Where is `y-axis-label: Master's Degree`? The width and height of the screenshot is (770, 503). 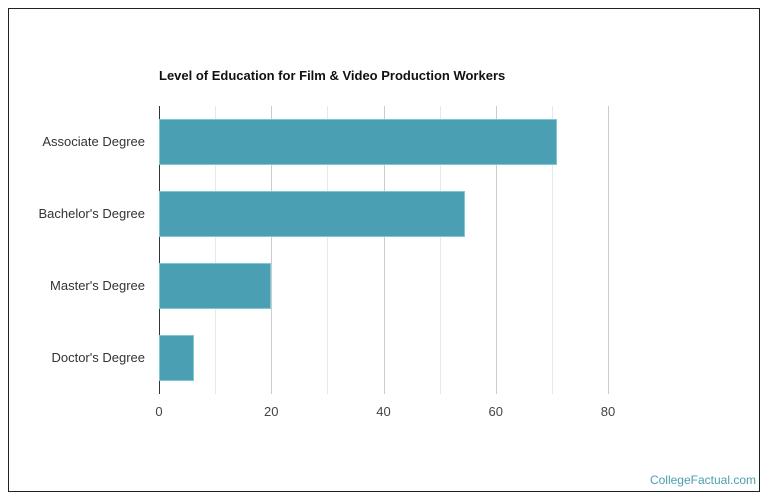 y-axis-label: Master's Degree is located at coordinates (97, 285).